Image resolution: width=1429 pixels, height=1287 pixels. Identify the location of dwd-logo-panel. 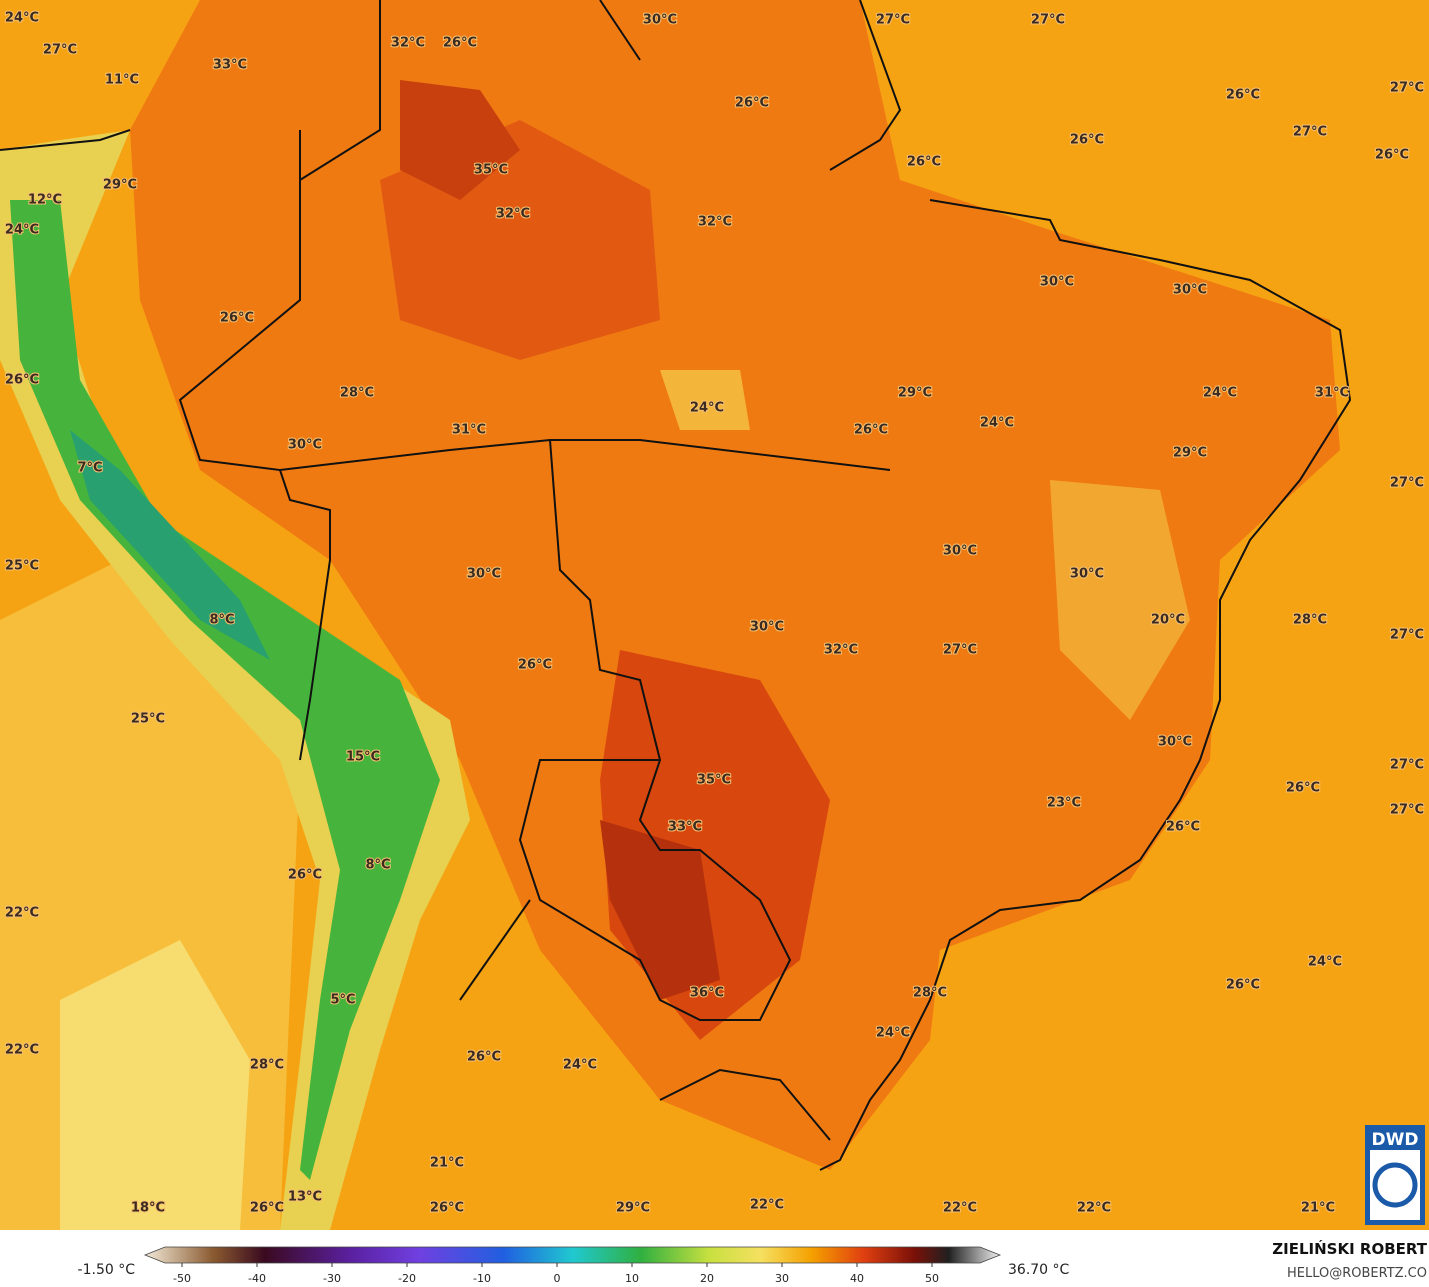
(1395, 1185).